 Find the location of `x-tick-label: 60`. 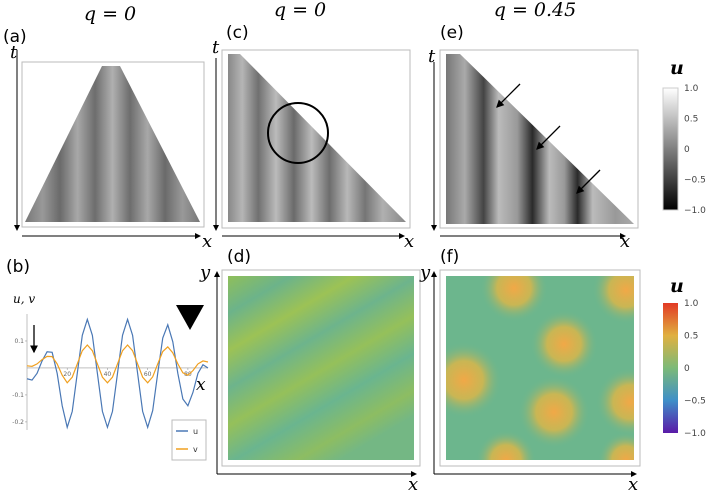

x-tick-label: 60 is located at coordinates (148, 374).